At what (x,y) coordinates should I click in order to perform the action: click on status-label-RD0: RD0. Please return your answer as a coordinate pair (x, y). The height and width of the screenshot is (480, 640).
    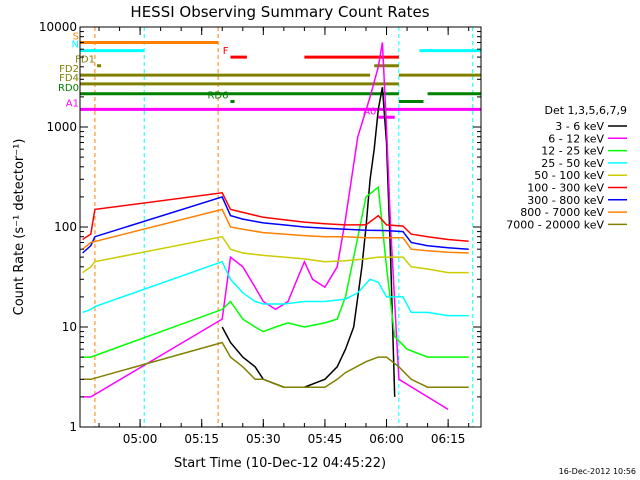
    Looking at the image, I should click on (68, 88).